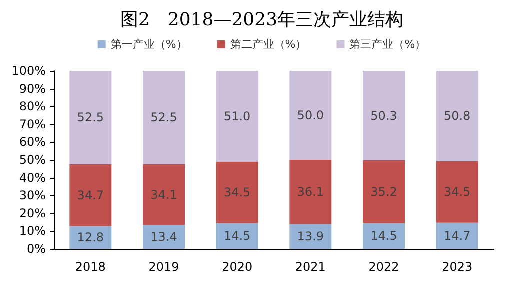 The width and height of the screenshot is (524, 300). What do you see at coordinates (32, 142) in the screenshot?
I see `y-tick-label: 60%` at bounding box center [32, 142].